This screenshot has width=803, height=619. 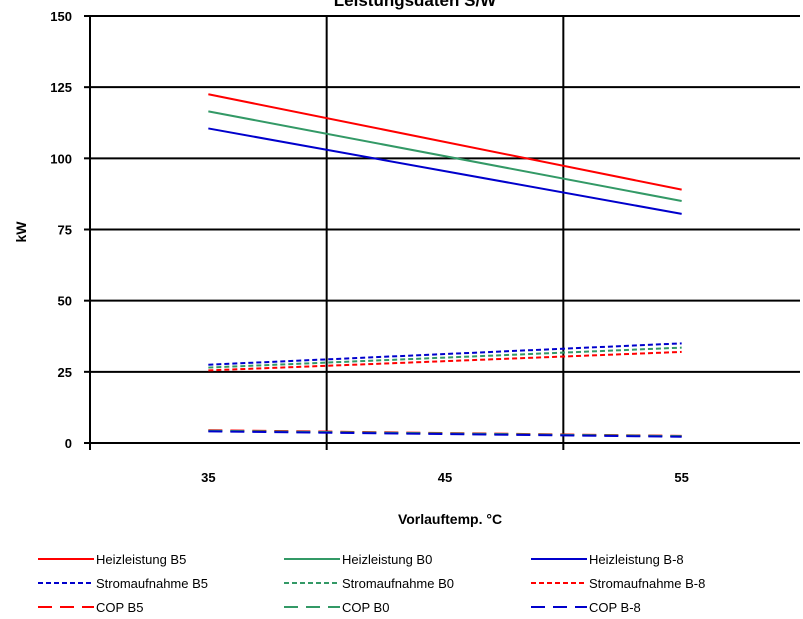 I want to click on y-tick-label: 100, so click(x=61, y=158).